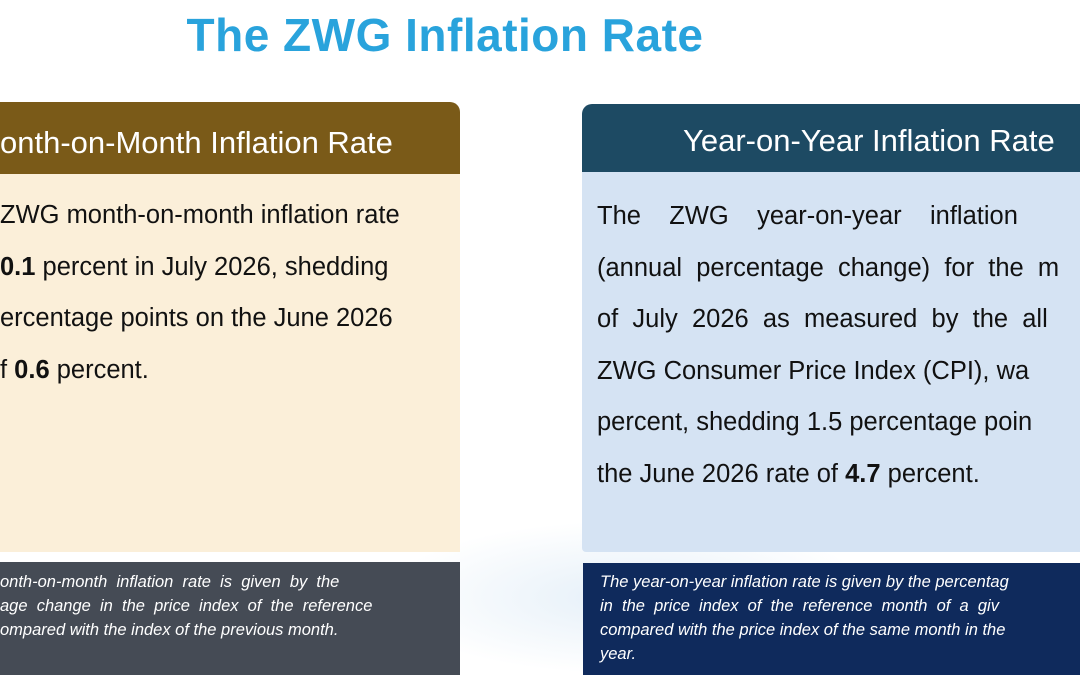 The width and height of the screenshot is (1080, 675). Describe the element at coordinates (807, 216) in the screenshot. I see `yoy-line: The ZWG year-on-year inflation` at that location.